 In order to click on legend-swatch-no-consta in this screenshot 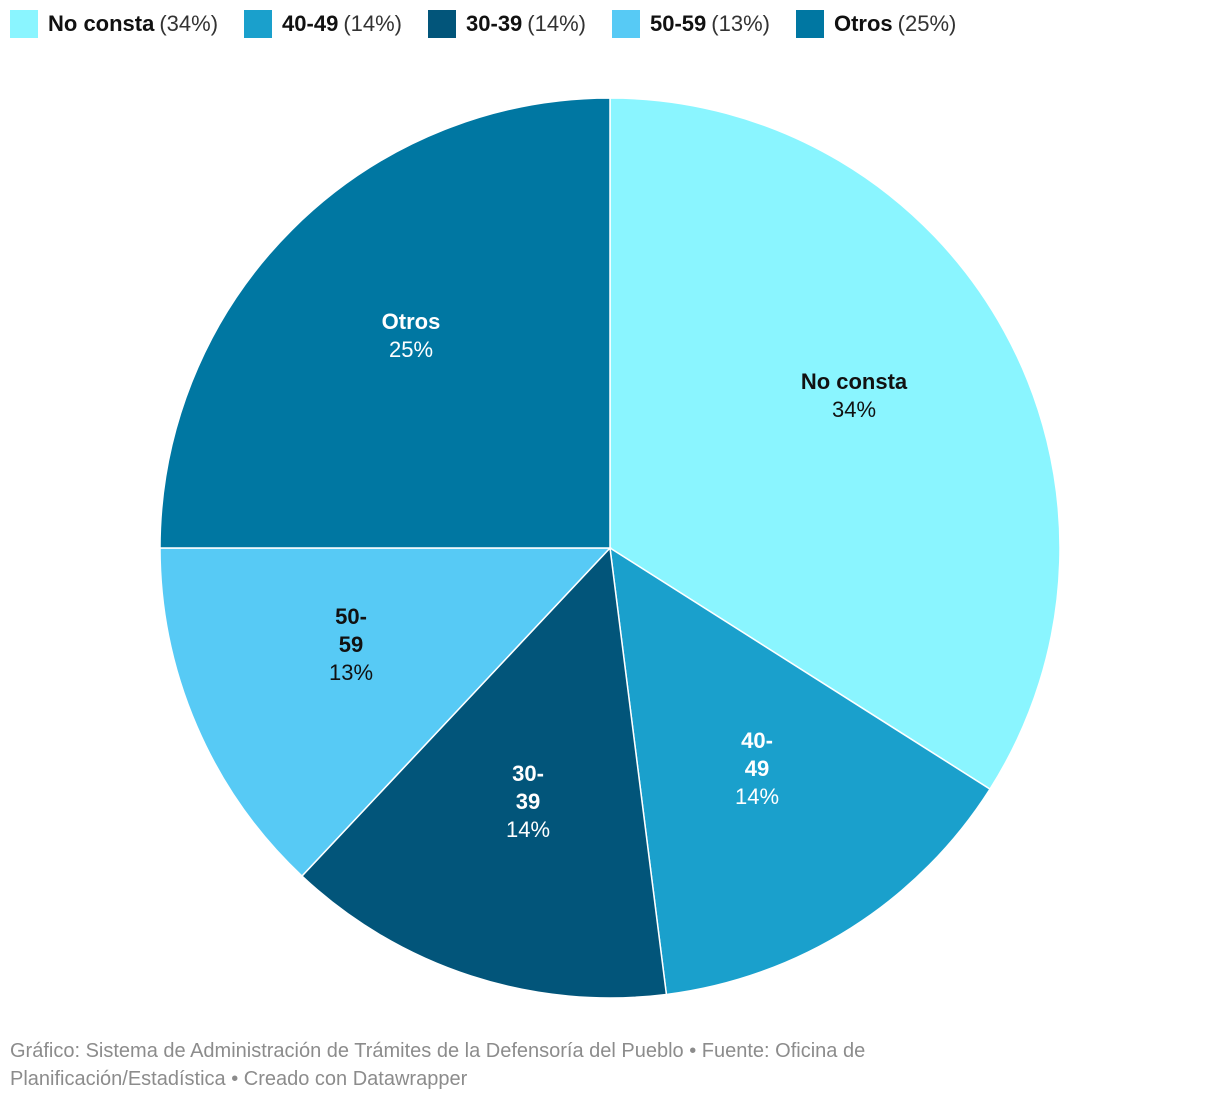, I will do `click(24, 24)`.